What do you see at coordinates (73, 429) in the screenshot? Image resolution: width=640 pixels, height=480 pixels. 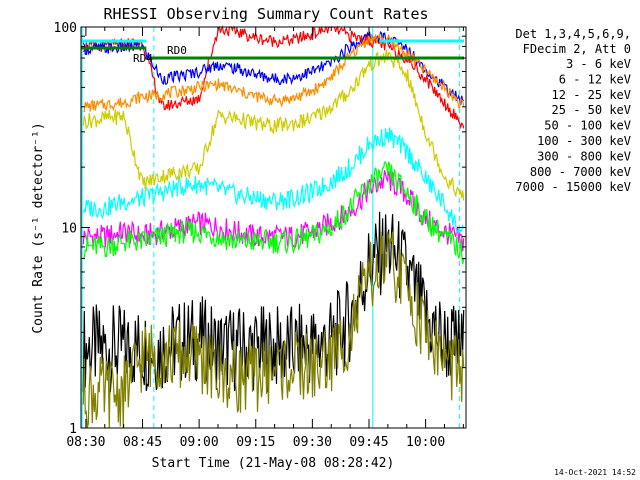 I see `y-tick-label: 1` at bounding box center [73, 429].